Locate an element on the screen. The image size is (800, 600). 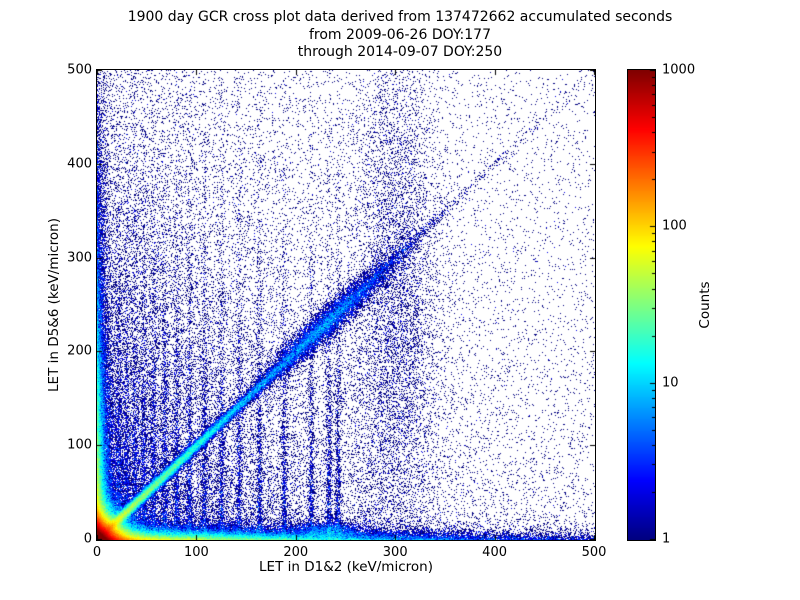
y-tick-label: 400 is located at coordinates (79, 164).